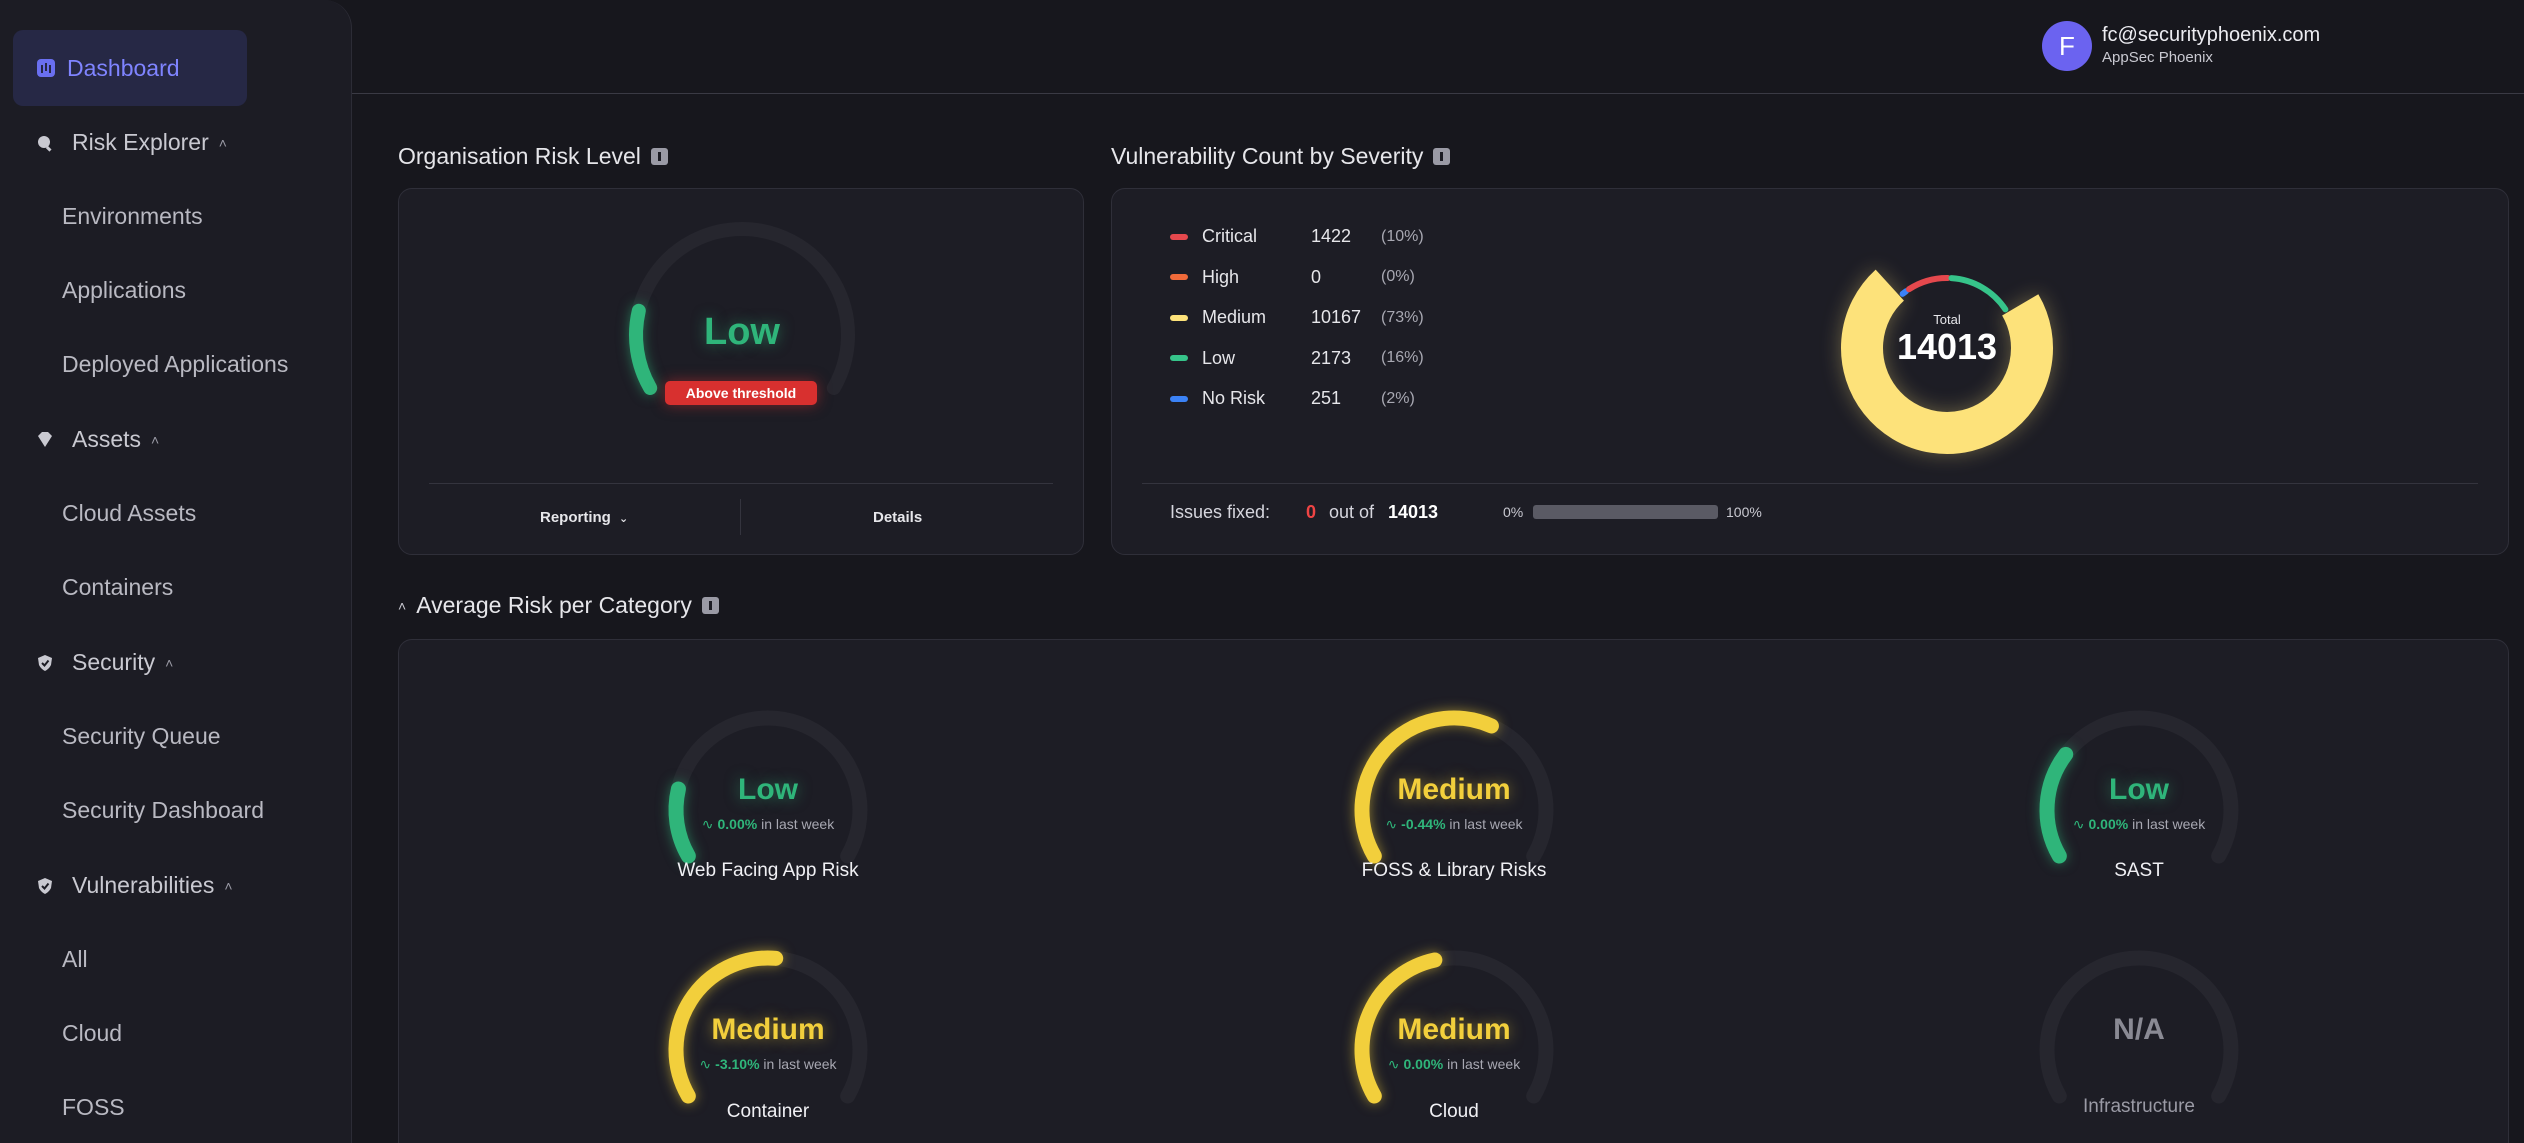  What do you see at coordinates (2139, 789) in the screenshot?
I see `gauge-level-sast: Low` at bounding box center [2139, 789].